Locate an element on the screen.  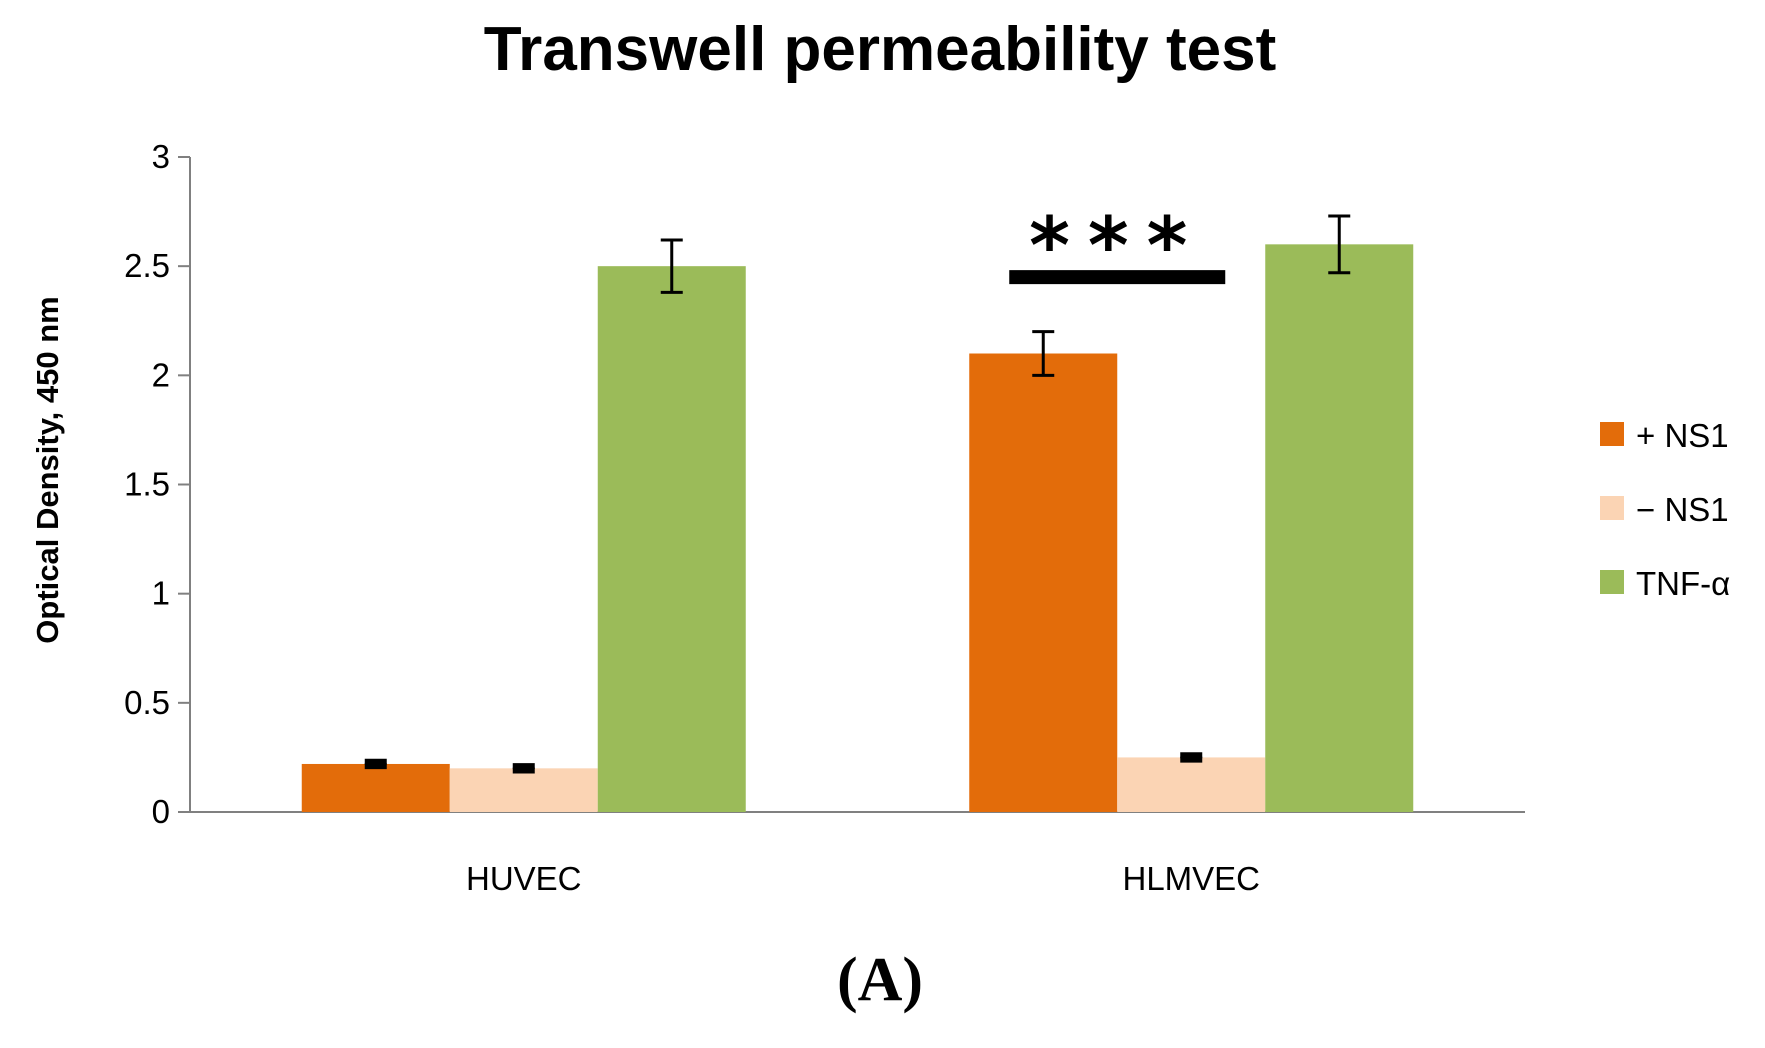
legend: + NS1 − NS1 TNF-α is located at coordinates (1665, 509).